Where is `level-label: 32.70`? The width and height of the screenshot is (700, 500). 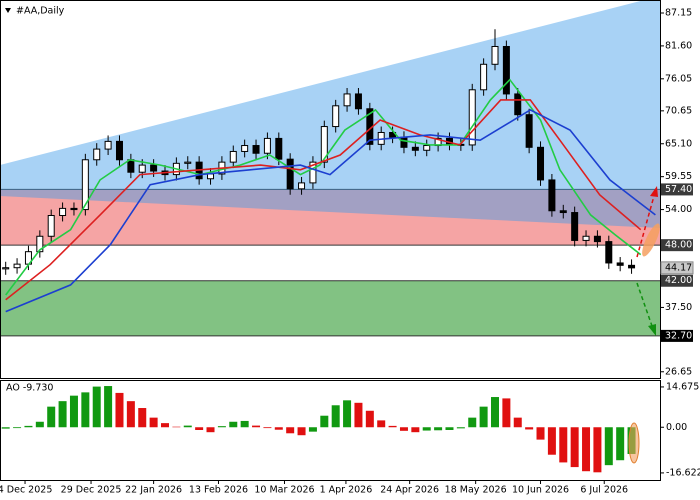 level-label: 32.70 is located at coordinates (678, 335).